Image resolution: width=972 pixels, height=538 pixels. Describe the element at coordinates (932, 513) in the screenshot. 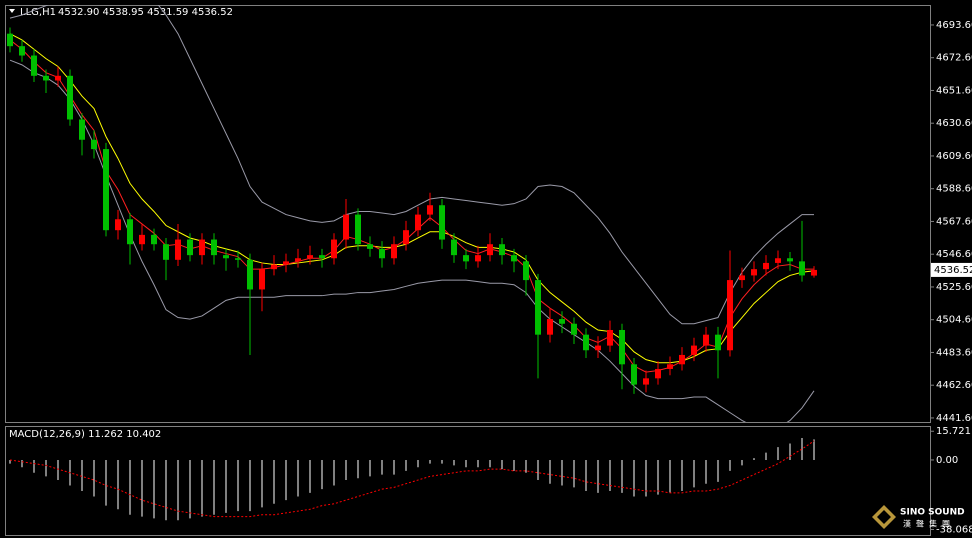

I see `brand: SINO SOUND` at that location.